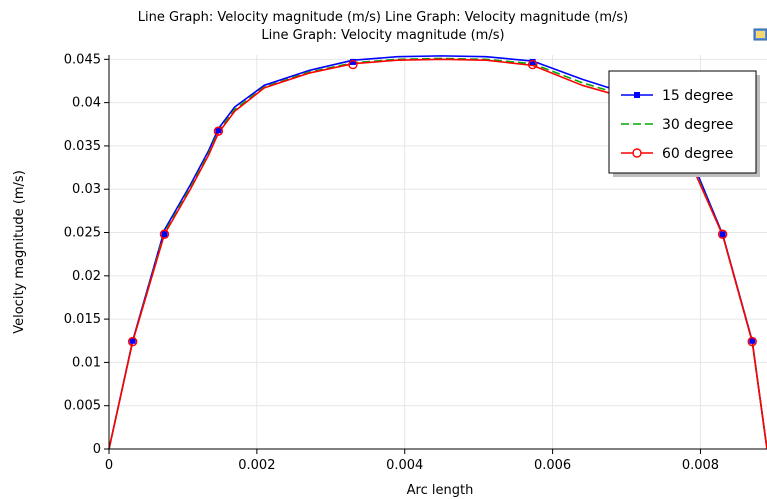 The width and height of the screenshot is (767, 499). Describe the element at coordinates (82, 59) in the screenshot. I see `y-tick-label: 0.045` at that location.